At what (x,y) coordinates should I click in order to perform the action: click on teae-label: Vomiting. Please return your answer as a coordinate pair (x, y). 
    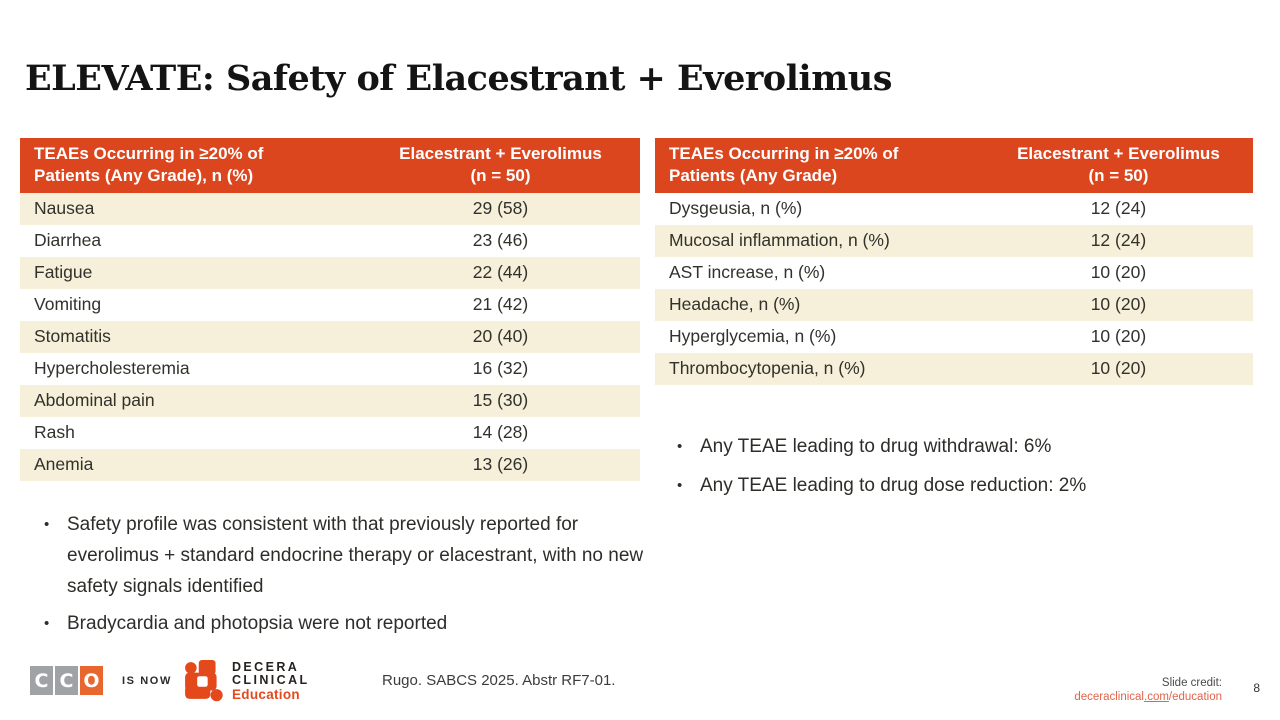
    Looking at the image, I should click on (68, 304).